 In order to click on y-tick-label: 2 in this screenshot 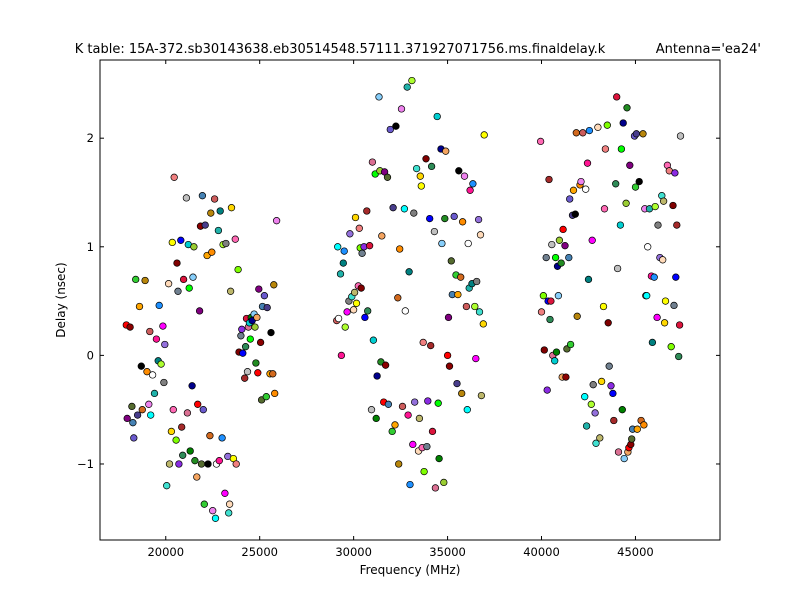, I will do `click(90, 138)`.